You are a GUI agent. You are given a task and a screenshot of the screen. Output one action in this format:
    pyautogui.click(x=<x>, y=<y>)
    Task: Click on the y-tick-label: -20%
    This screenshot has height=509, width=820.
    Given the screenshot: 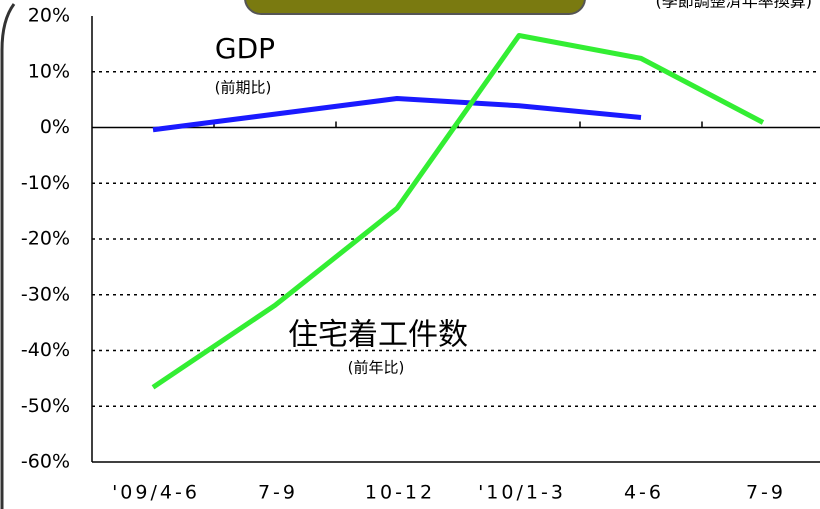 What is the action you would take?
    pyautogui.click(x=45, y=239)
    